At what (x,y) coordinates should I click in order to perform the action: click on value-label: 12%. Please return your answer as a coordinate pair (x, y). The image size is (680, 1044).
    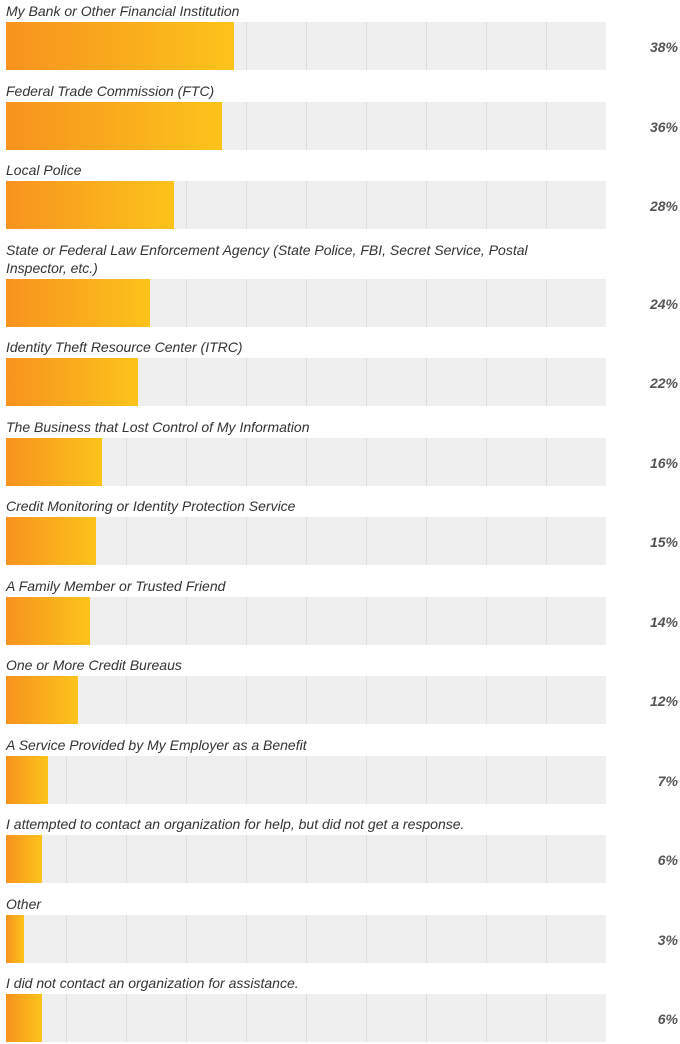
    Looking at the image, I should click on (663, 701).